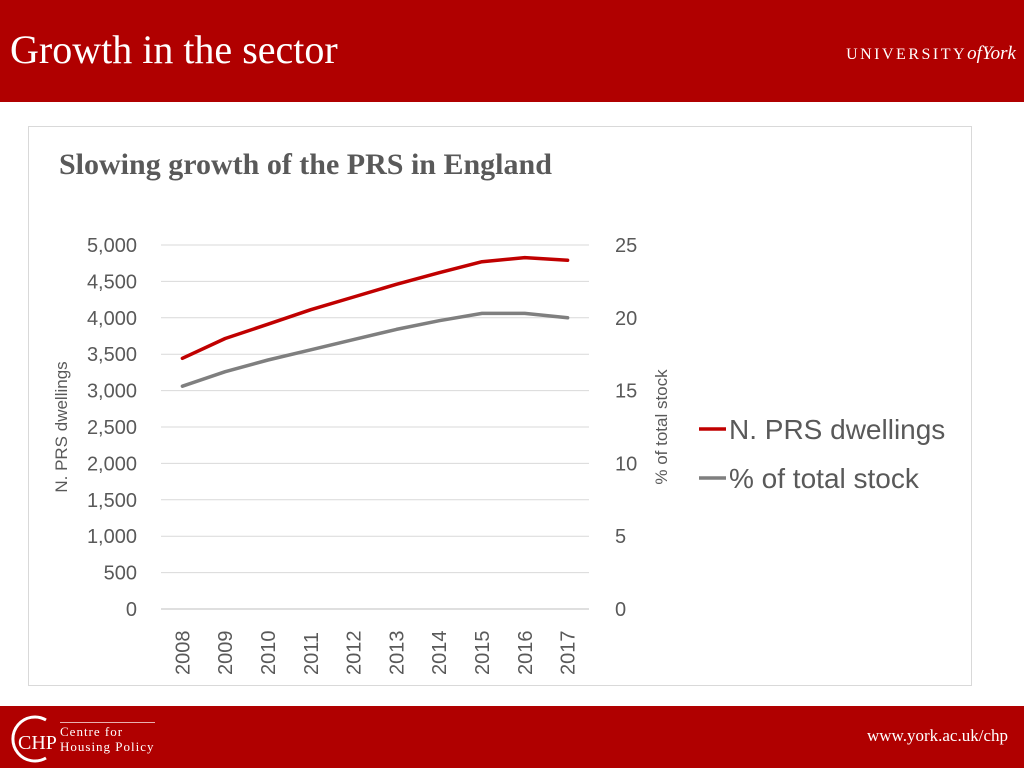 This screenshot has height=768, width=1024. I want to click on x-tick-label: 2017, so click(569, 653).